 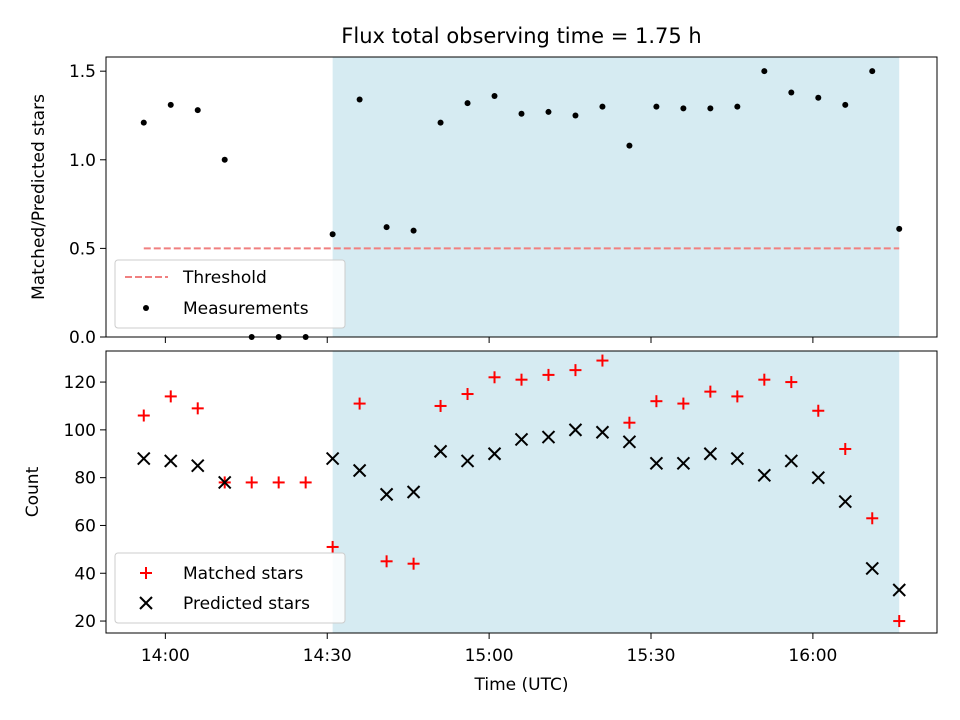 What do you see at coordinates (246, 604) in the screenshot?
I see `legend-predicted-label: Predicted stars` at bounding box center [246, 604].